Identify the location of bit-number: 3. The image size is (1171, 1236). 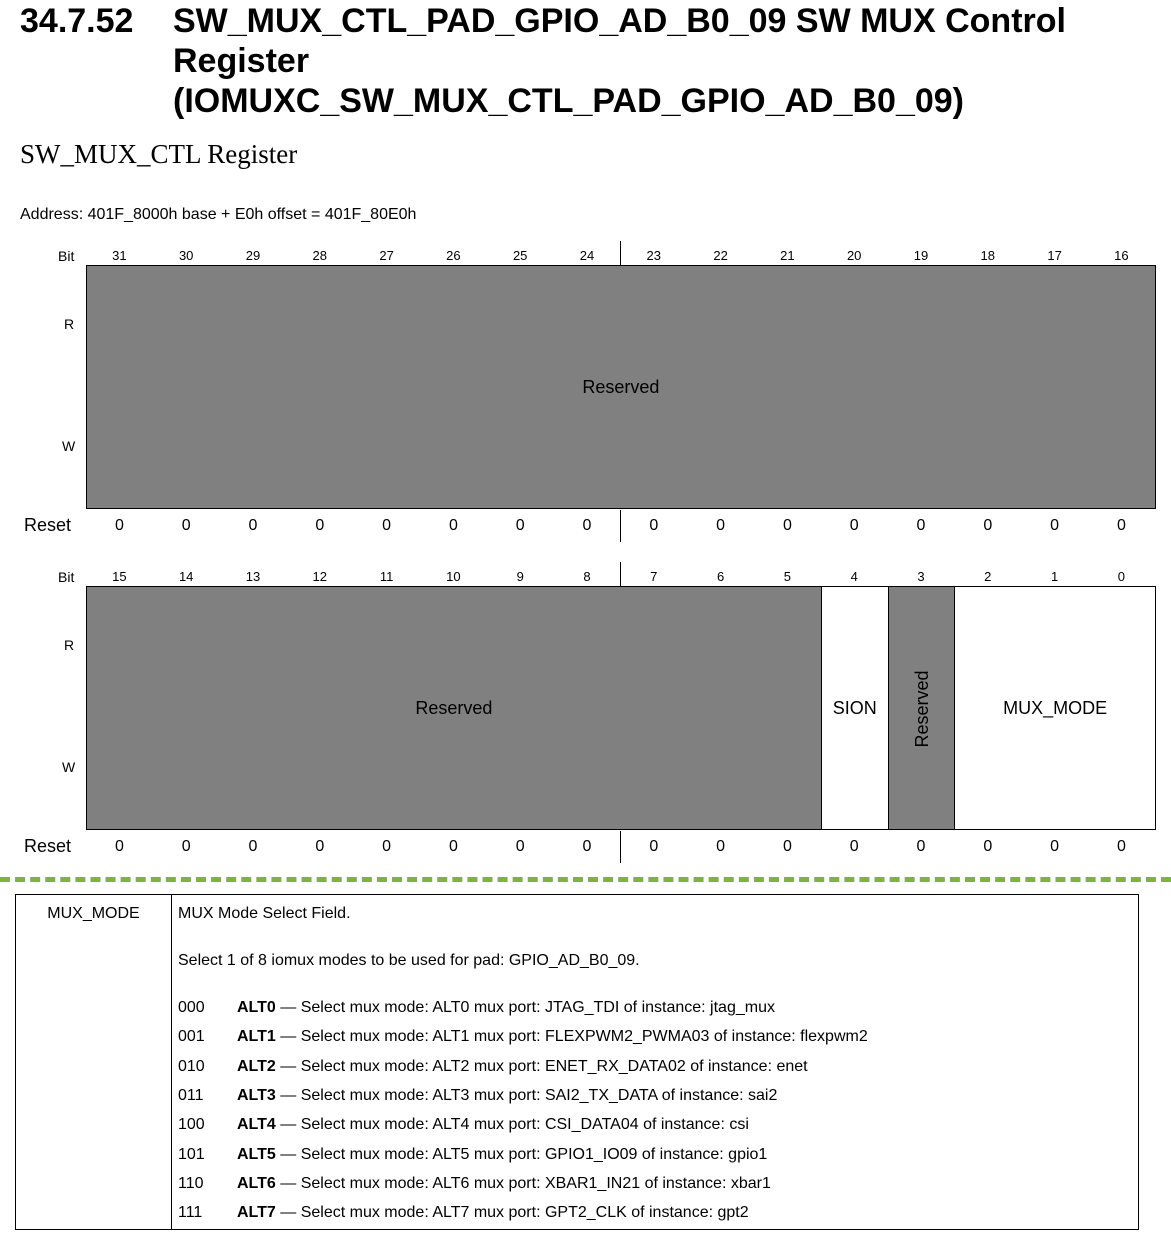
(921, 576).